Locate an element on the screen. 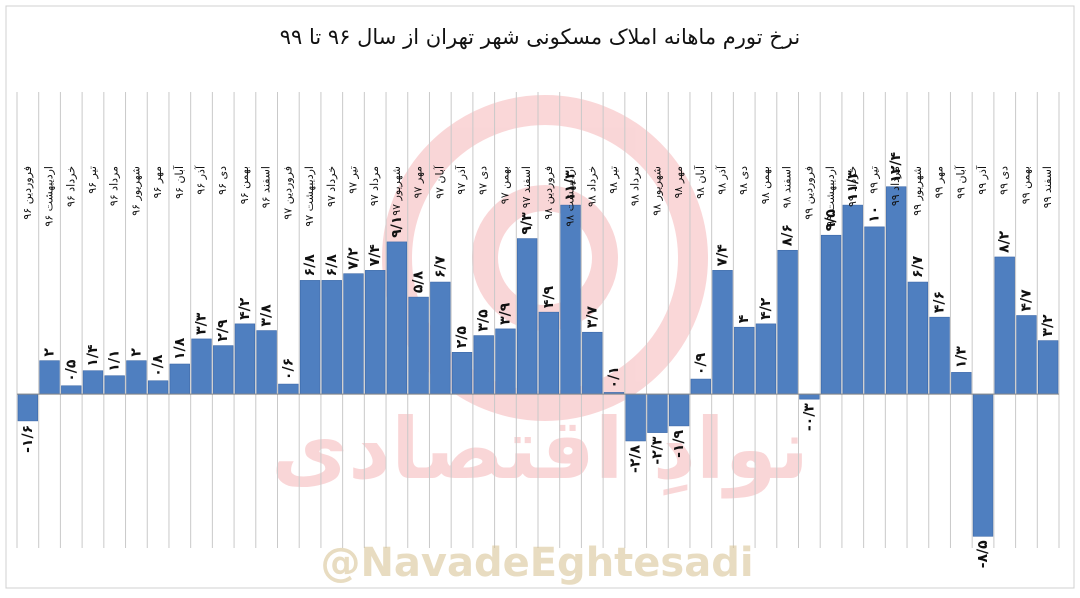 This screenshot has height=598, width=1080. category-label: اسفند ۹۶ is located at coordinates (266, 187).